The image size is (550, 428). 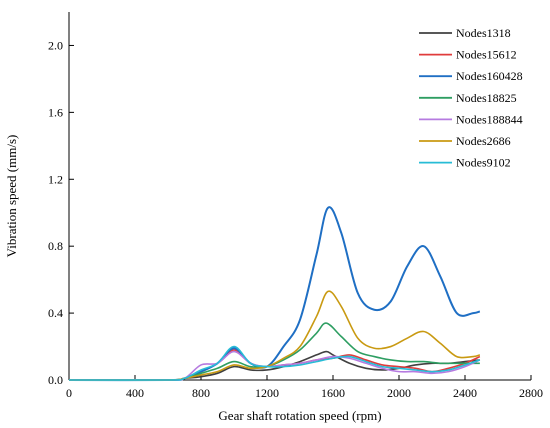 I want to click on series-line-nodes18825, so click(x=274, y=351).